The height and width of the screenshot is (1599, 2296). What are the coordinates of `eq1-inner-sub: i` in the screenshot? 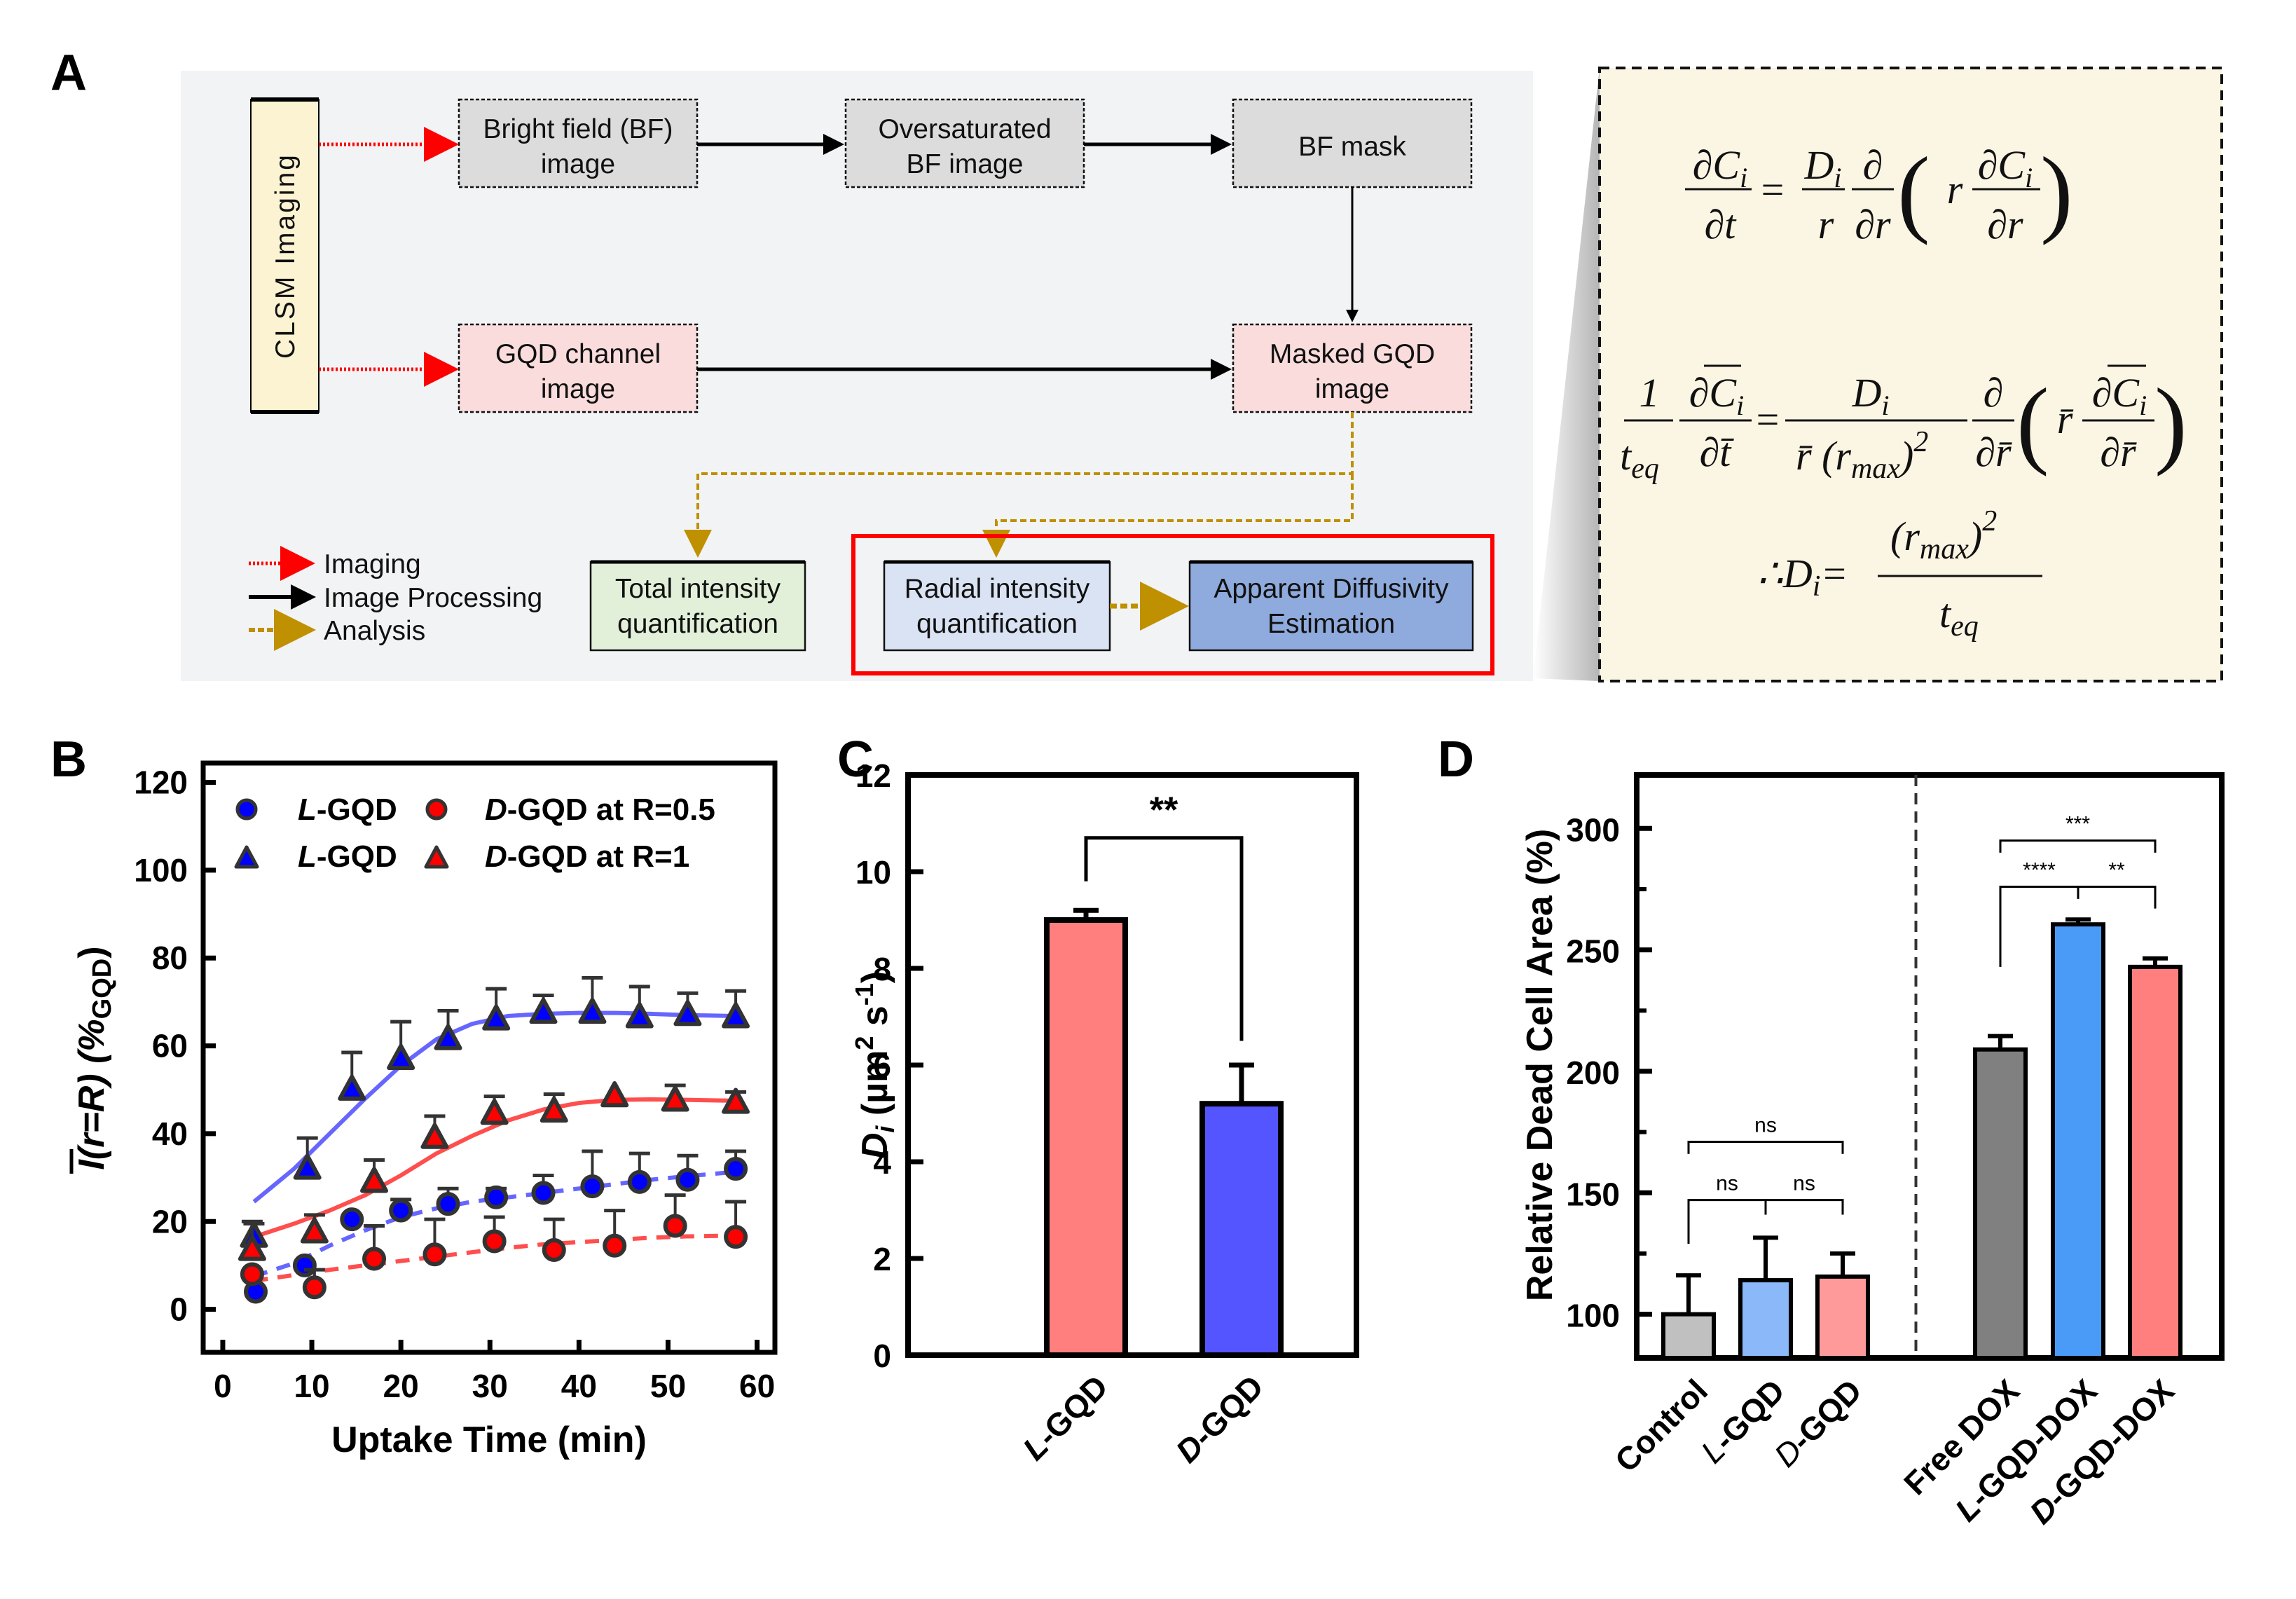 It's located at (2029, 177).